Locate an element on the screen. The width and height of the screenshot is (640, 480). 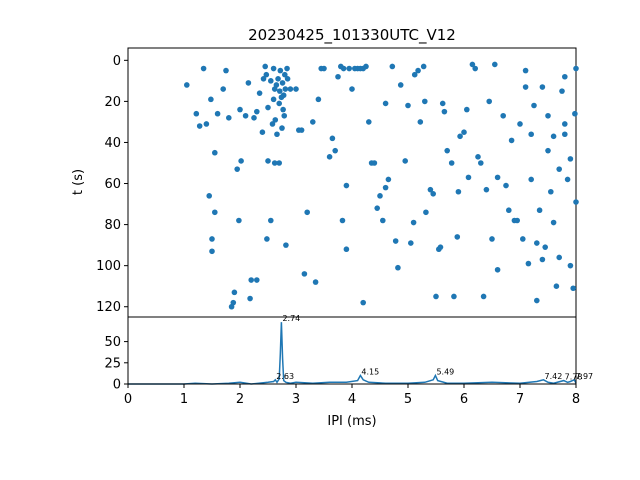
figure-title: 20230425_101330UTC_V12 is located at coordinates (352, 35).